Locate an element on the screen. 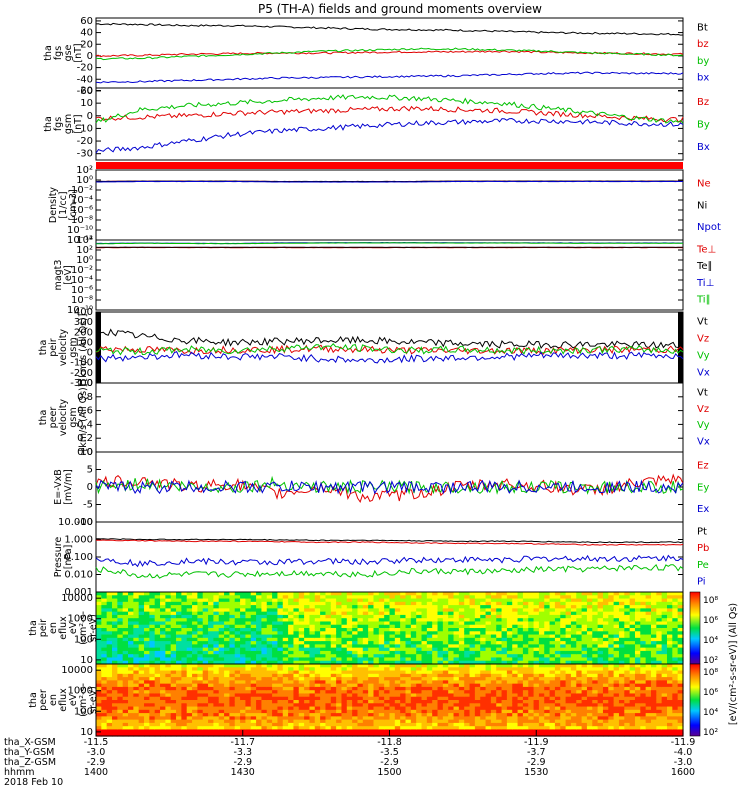 This screenshot has width=750, height=800. ylabel-peer-eflux-3: eflux is located at coordinates (63, 700).